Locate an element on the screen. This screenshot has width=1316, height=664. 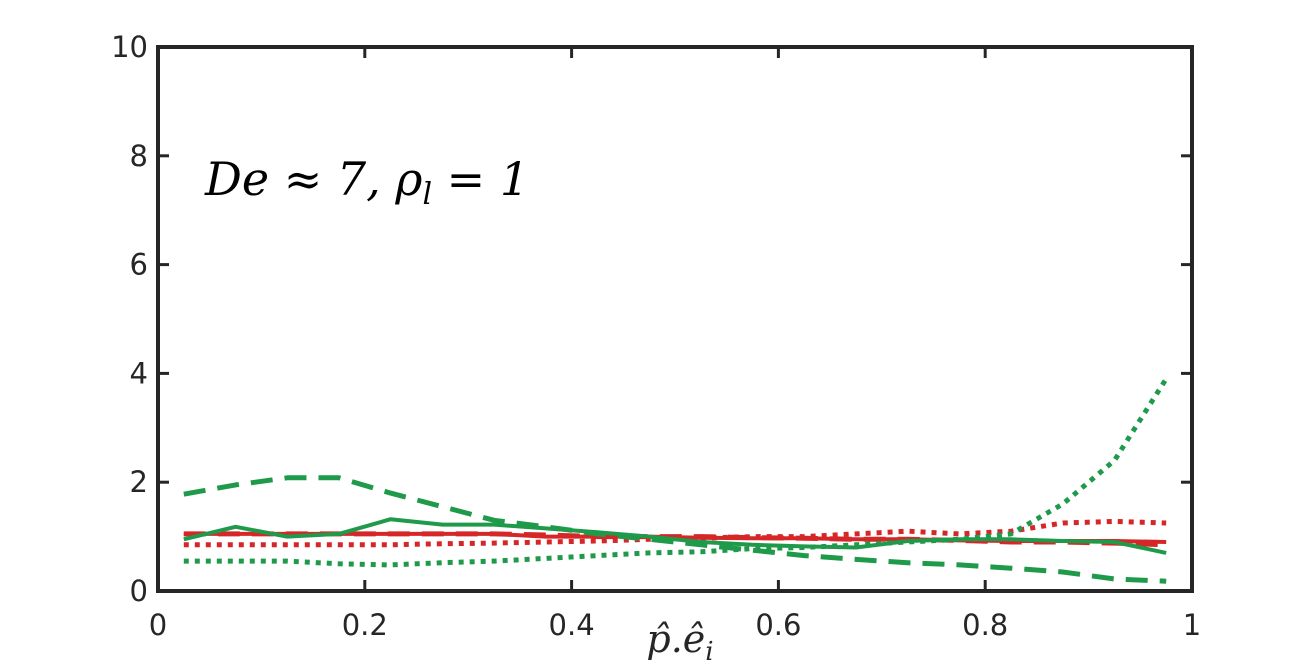
chart-annotation: De ≈ 7, ρl = 1 is located at coordinates (366, 182).